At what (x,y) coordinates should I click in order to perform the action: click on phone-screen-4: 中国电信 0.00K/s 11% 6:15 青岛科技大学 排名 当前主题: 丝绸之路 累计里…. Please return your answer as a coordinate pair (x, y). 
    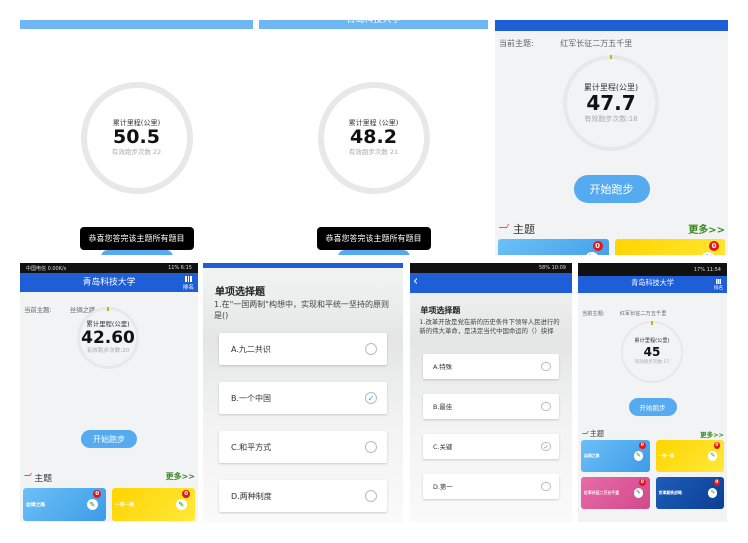
    Looking at the image, I should click on (109, 392).